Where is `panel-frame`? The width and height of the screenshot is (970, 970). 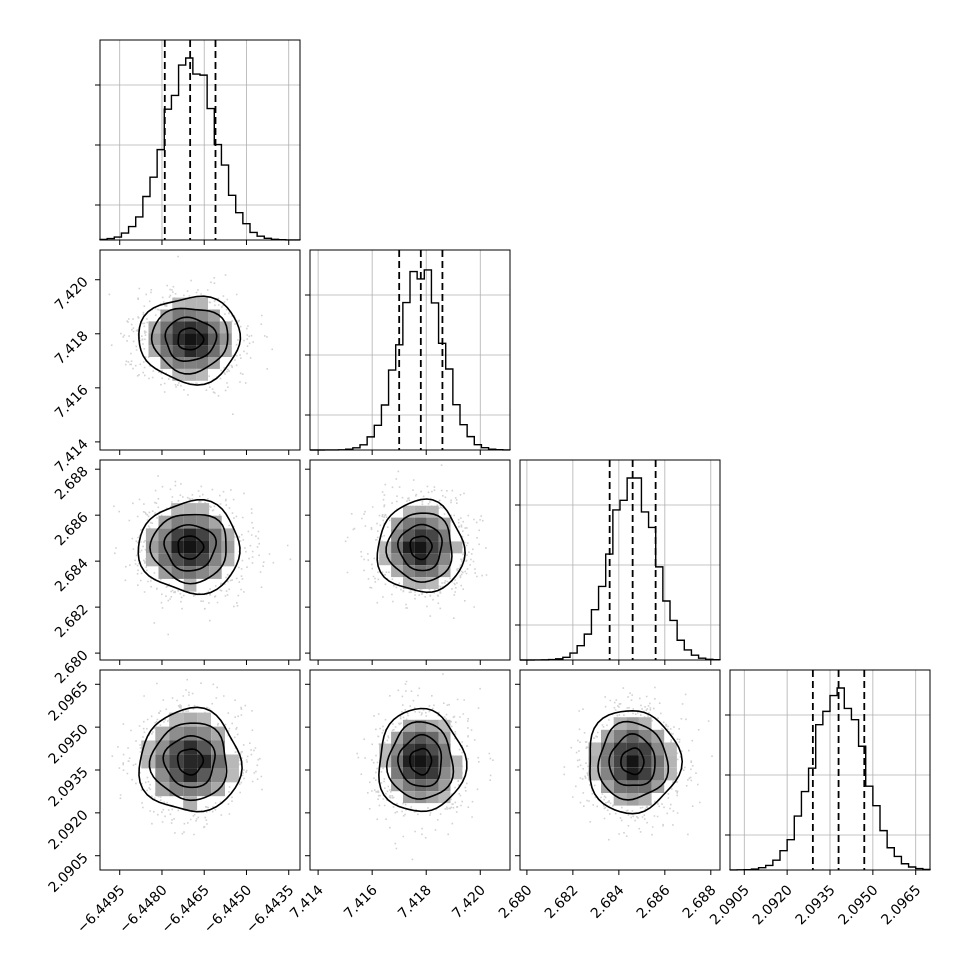 panel-frame is located at coordinates (410, 560).